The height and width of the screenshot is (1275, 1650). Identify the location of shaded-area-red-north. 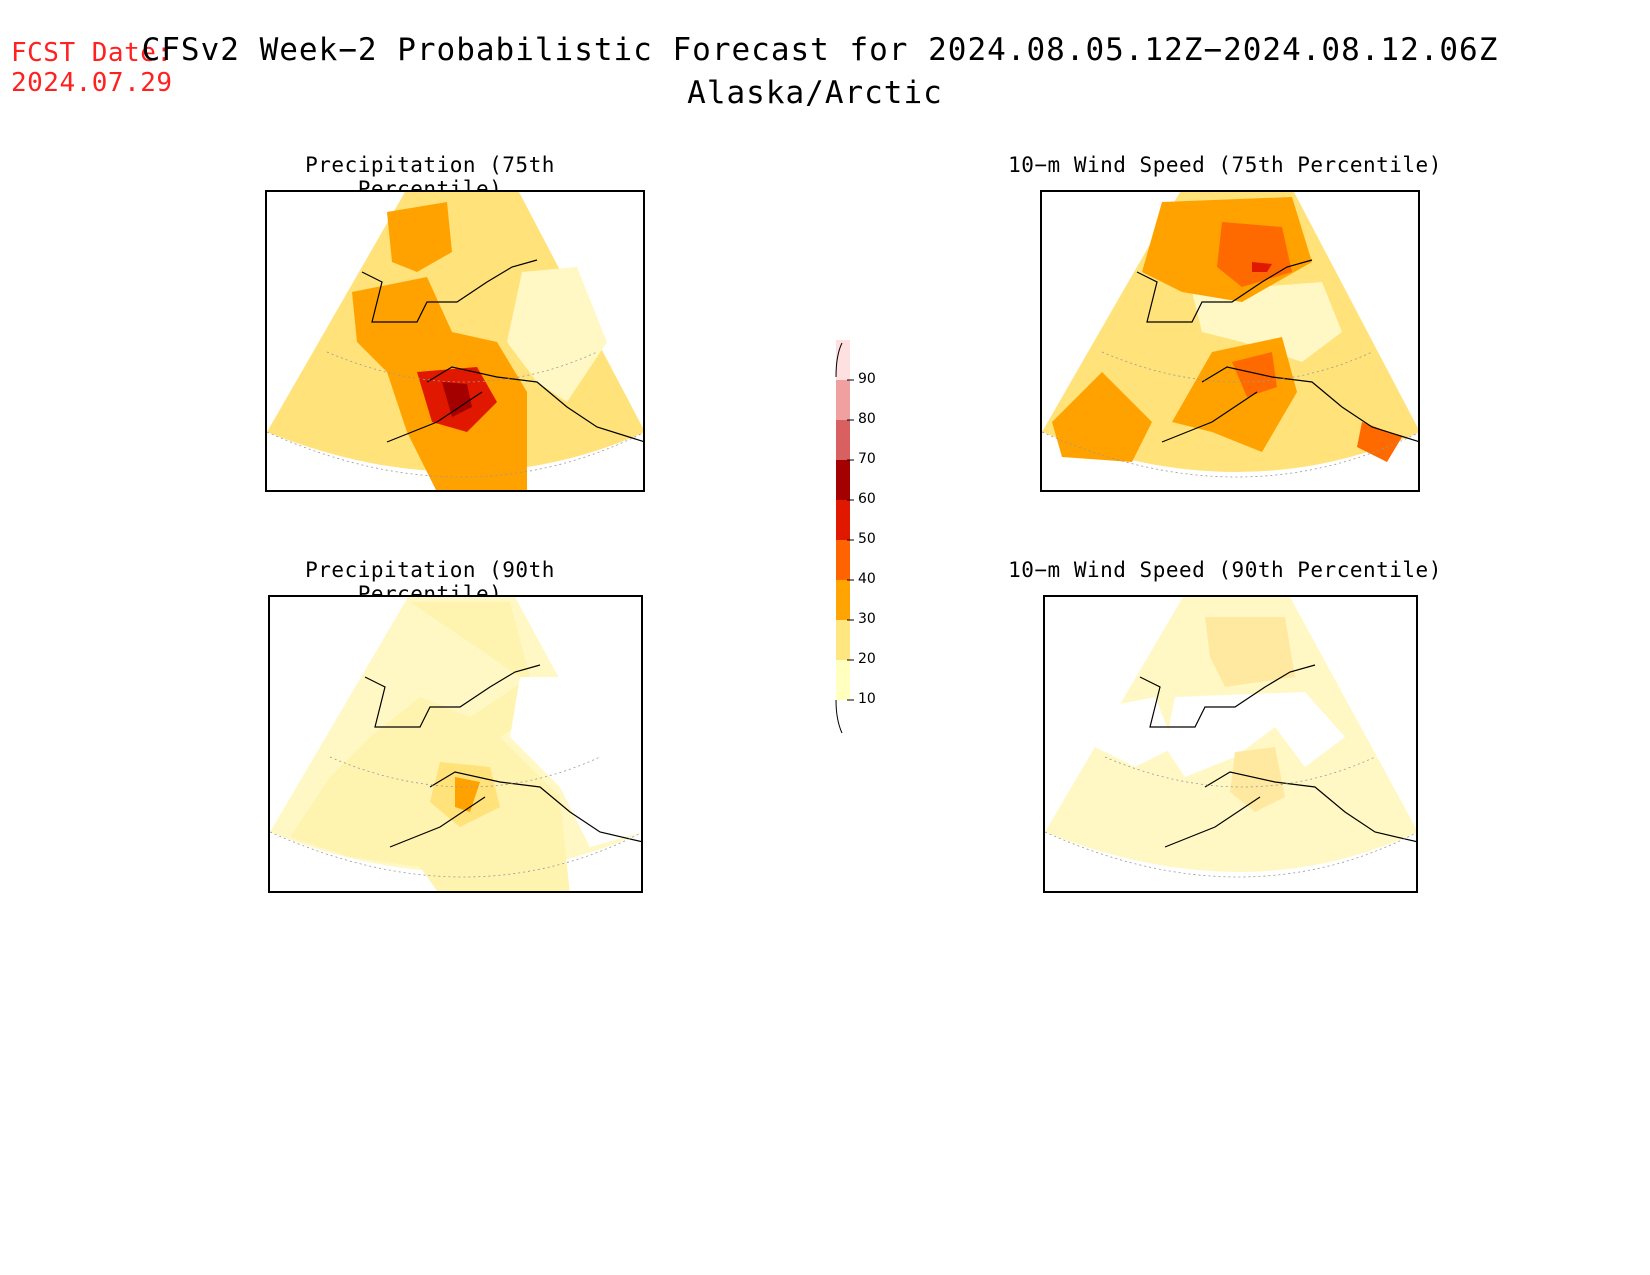
(1262, 267).